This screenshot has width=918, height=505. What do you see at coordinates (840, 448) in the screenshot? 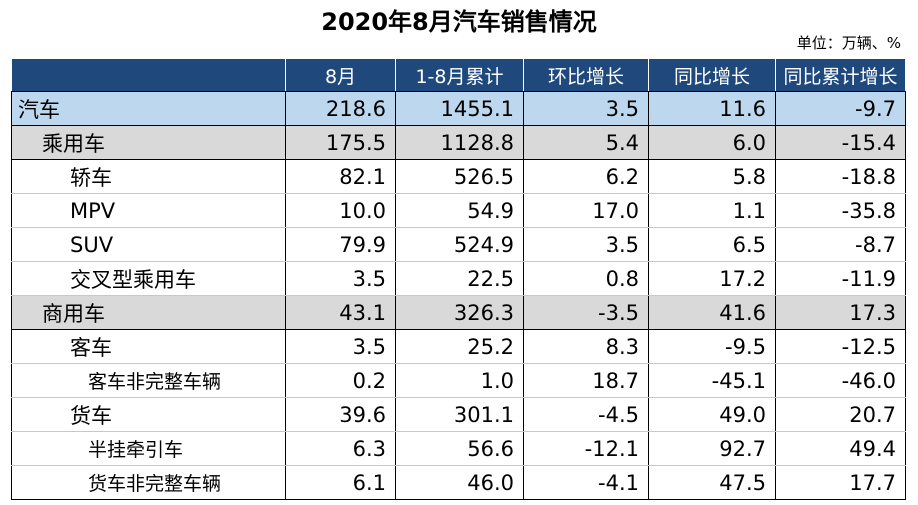
I see `value-cell: 49.4` at bounding box center [840, 448].